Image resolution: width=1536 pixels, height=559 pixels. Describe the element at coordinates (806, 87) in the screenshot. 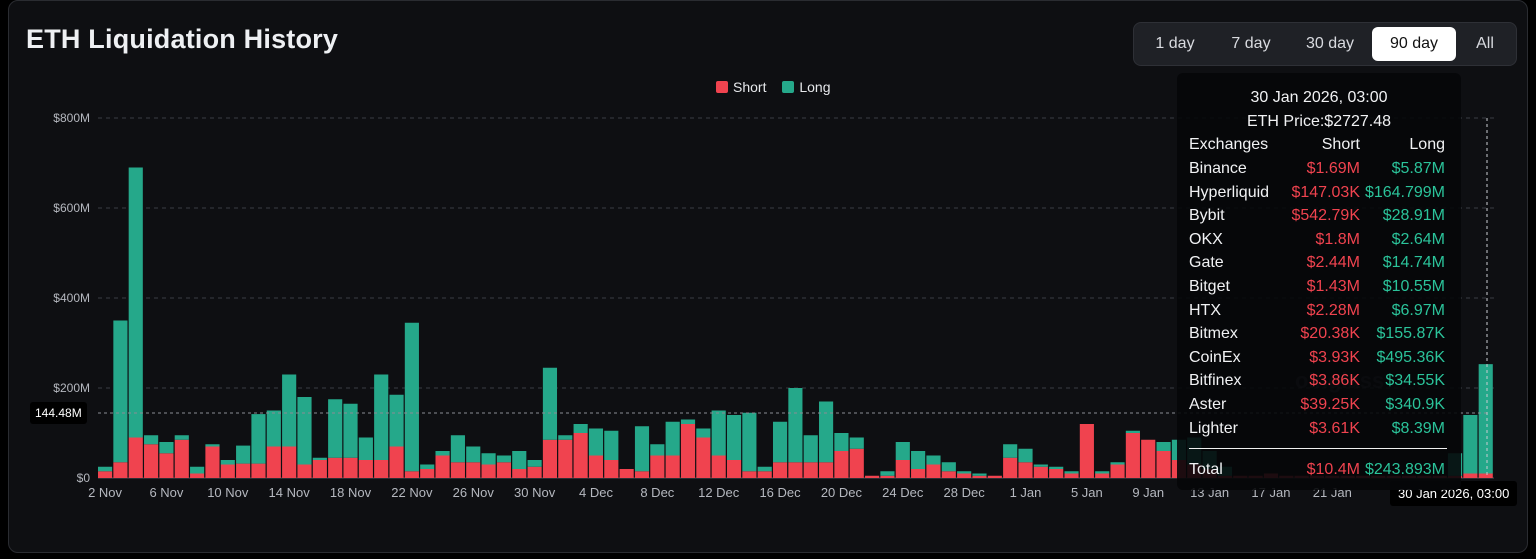

I see `legend-long: Long` at that location.